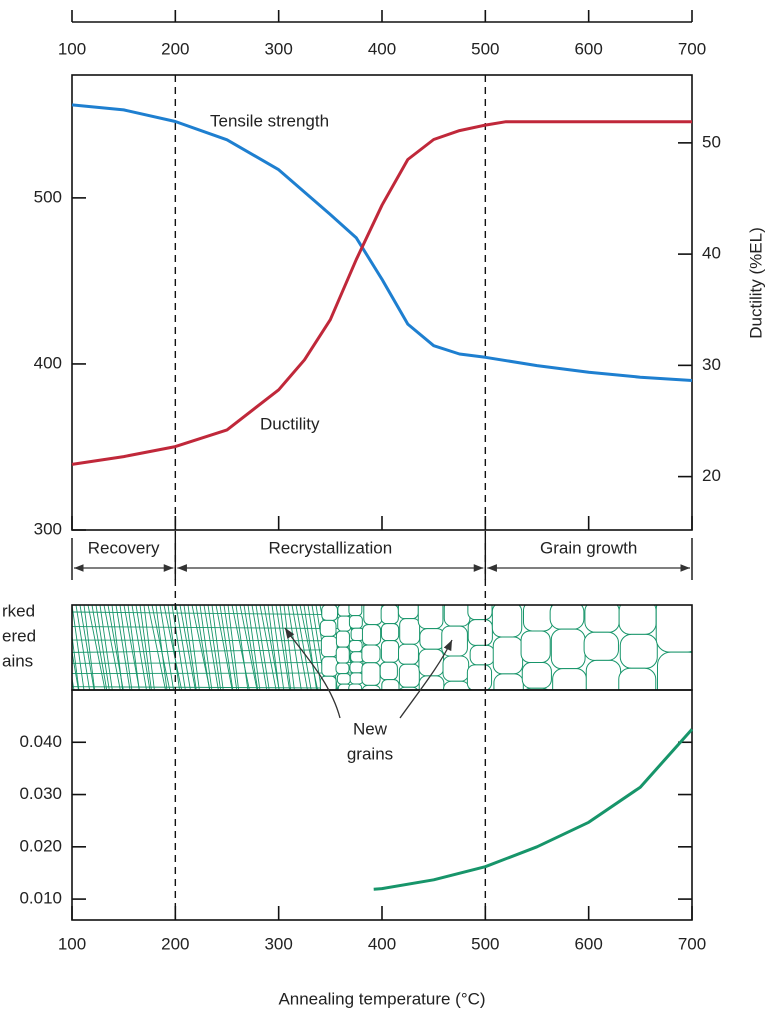 This screenshot has height=1021, width=771. What do you see at coordinates (382, 943) in the screenshot?
I see `x-tick-label: 400` at bounding box center [382, 943].